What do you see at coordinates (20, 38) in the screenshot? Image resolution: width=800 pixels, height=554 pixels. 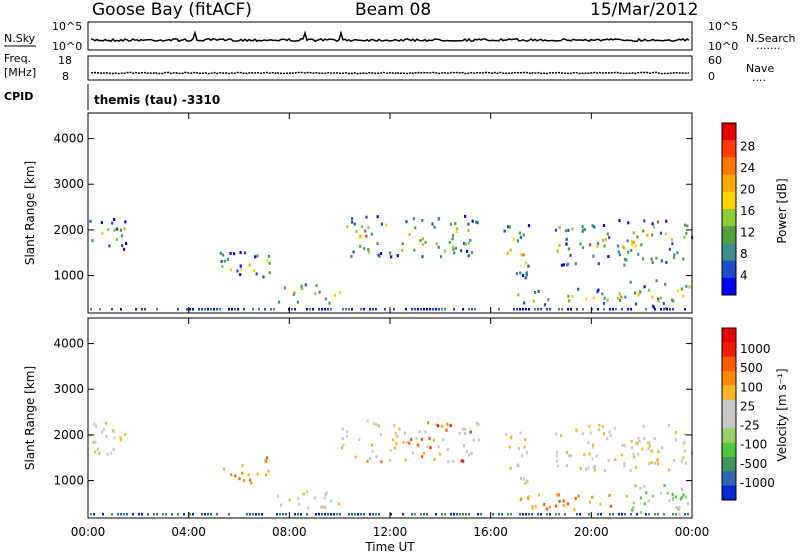 I see `nsky-label: N.Sky` at bounding box center [20, 38].